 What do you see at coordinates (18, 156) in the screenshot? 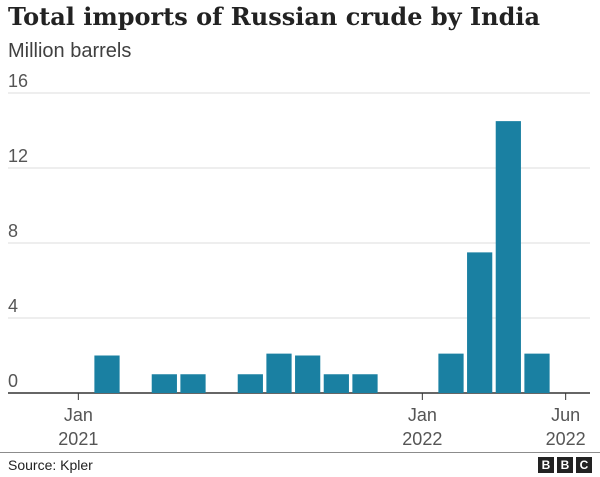
I see `y-tick-label: 12` at bounding box center [18, 156].